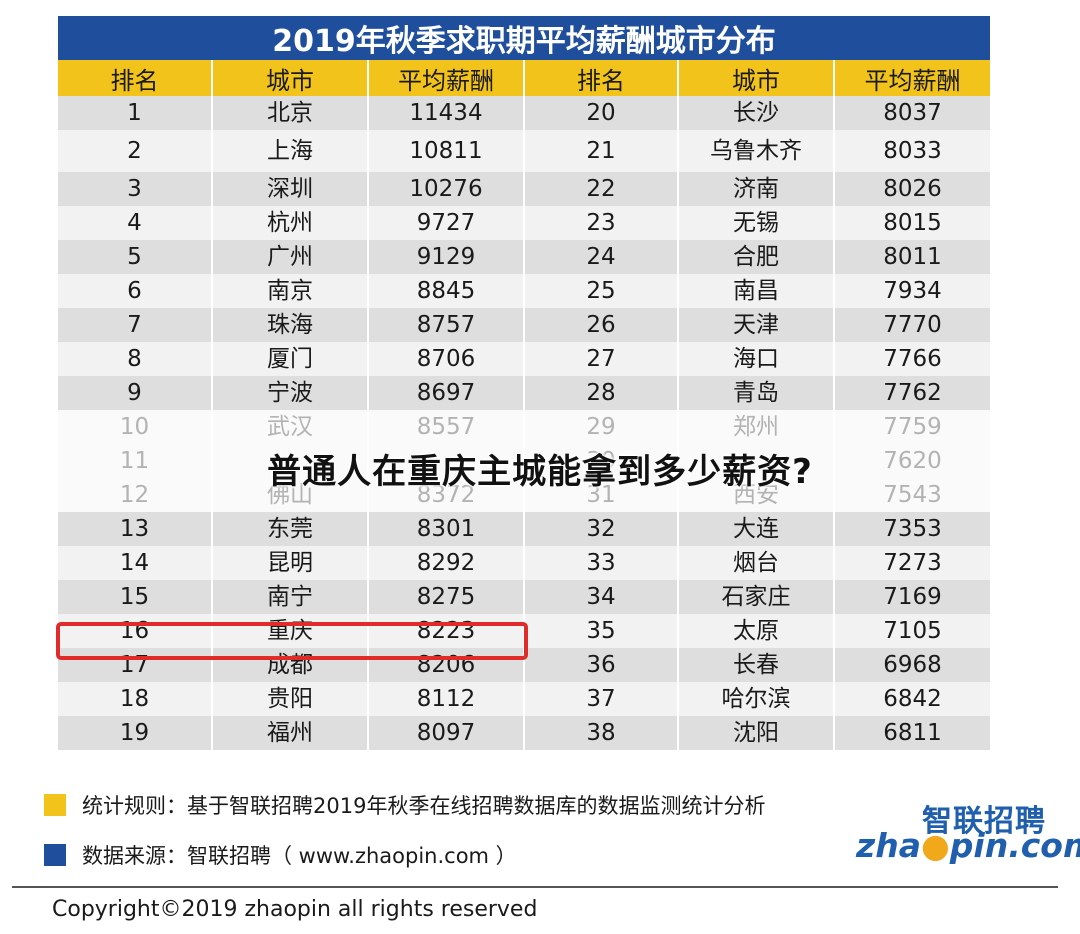  What do you see at coordinates (755, 631) in the screenshot?
I see `table-cell: 太原` at bounding box center [755, 631].